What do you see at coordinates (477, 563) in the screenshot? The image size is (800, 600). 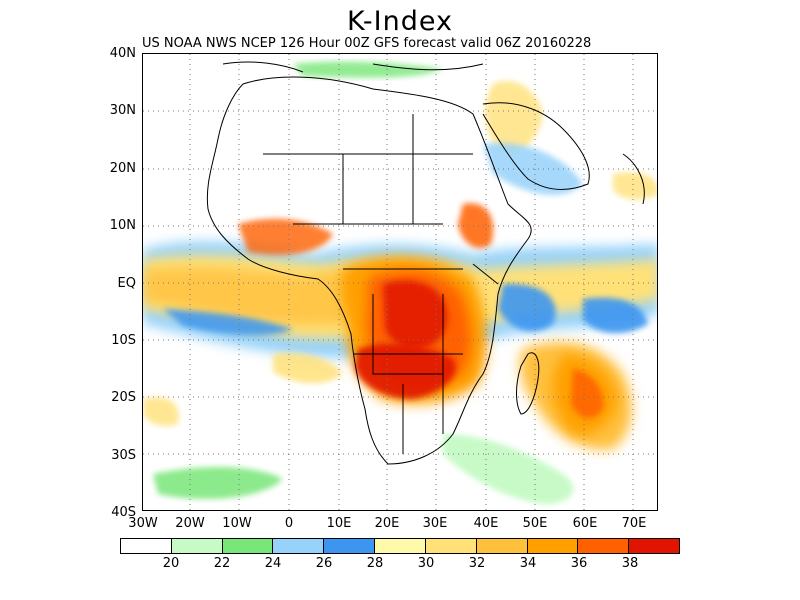 I see `colorbar-label: 32` at bounding box center [477, 563].